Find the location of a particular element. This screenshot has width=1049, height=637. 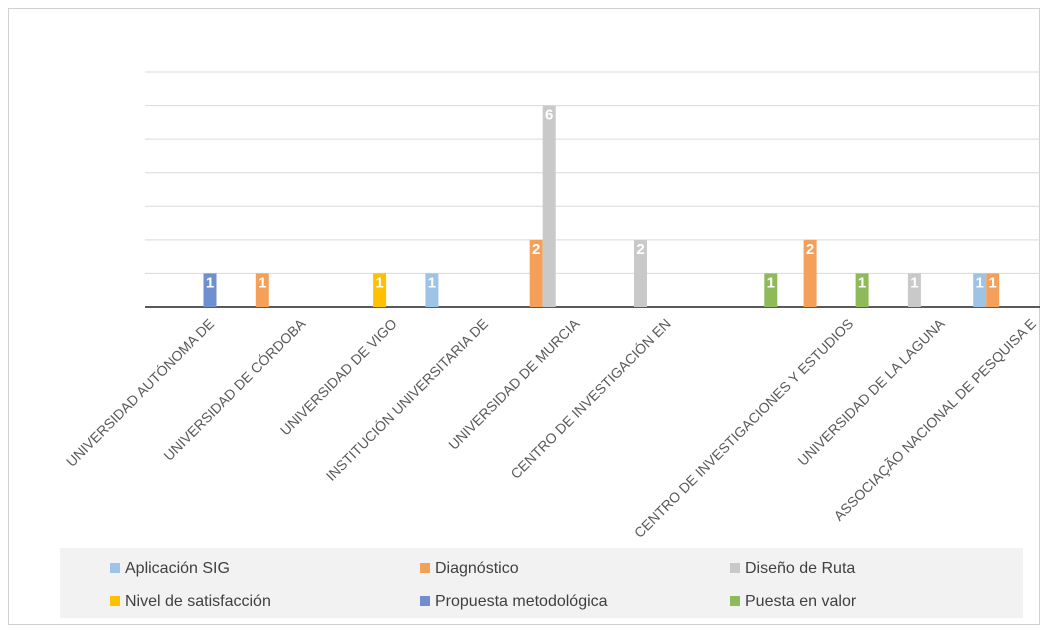

legend-box is located at coordinates (541, 583).